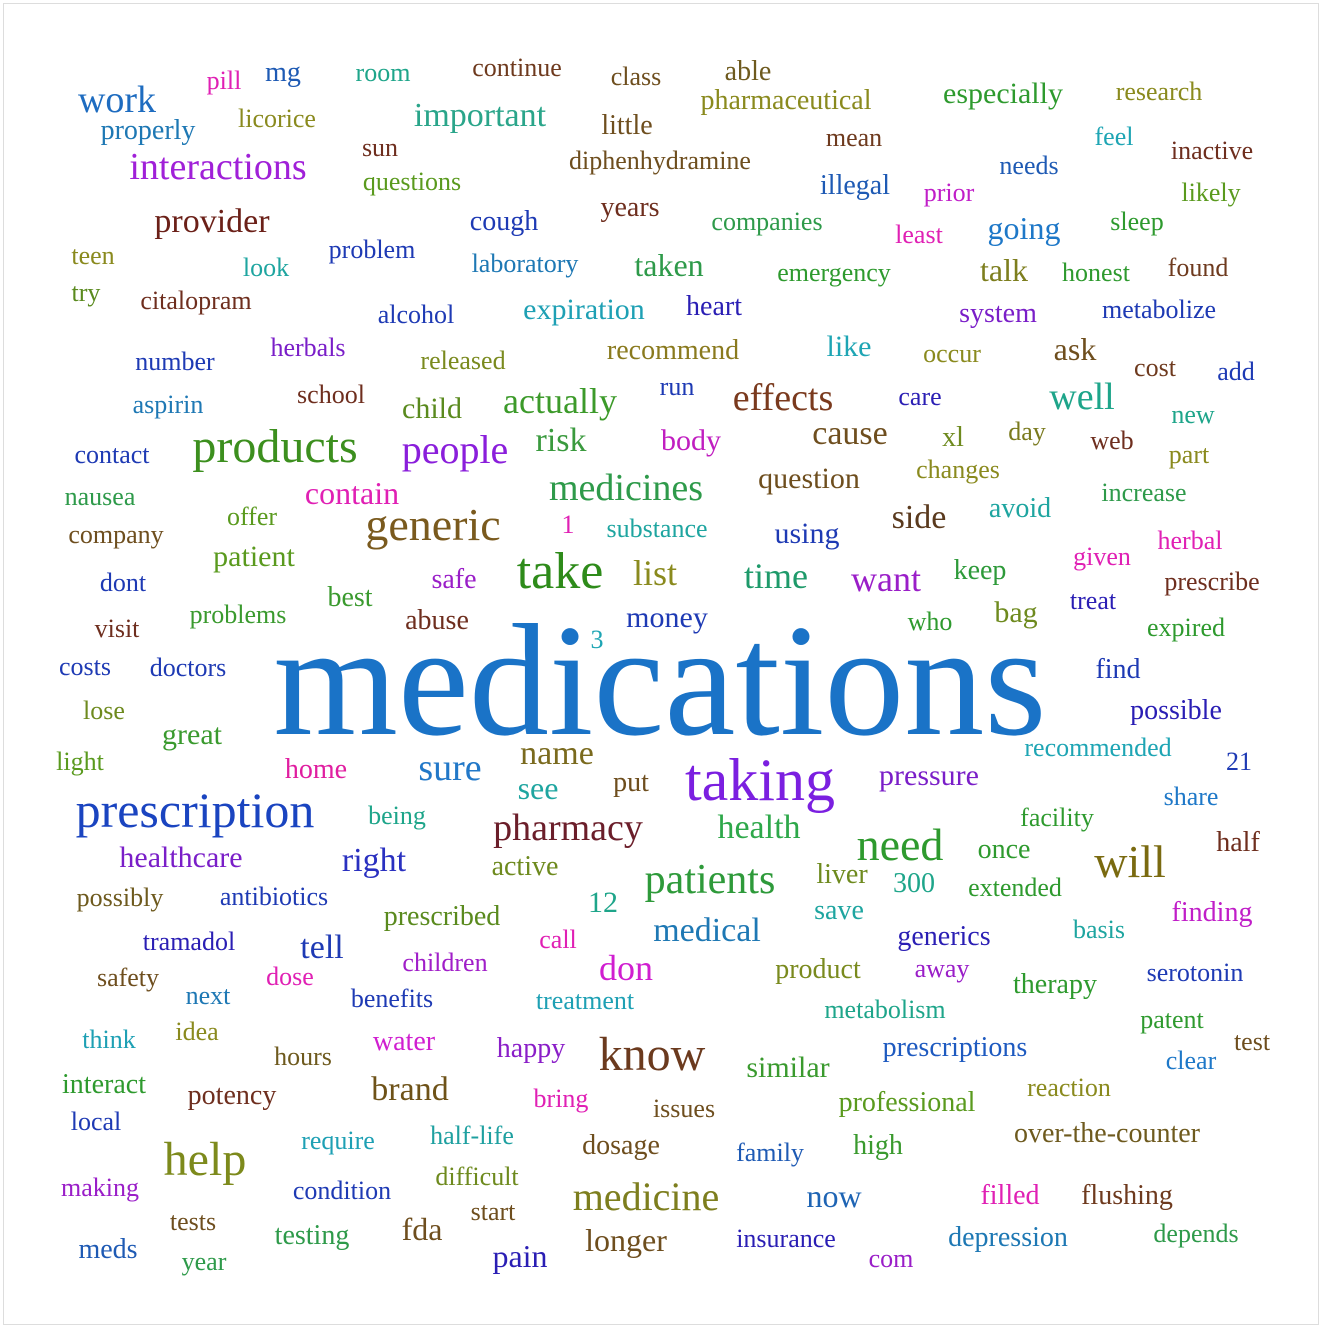  I want to click on word-room: room, so click(383, 72).